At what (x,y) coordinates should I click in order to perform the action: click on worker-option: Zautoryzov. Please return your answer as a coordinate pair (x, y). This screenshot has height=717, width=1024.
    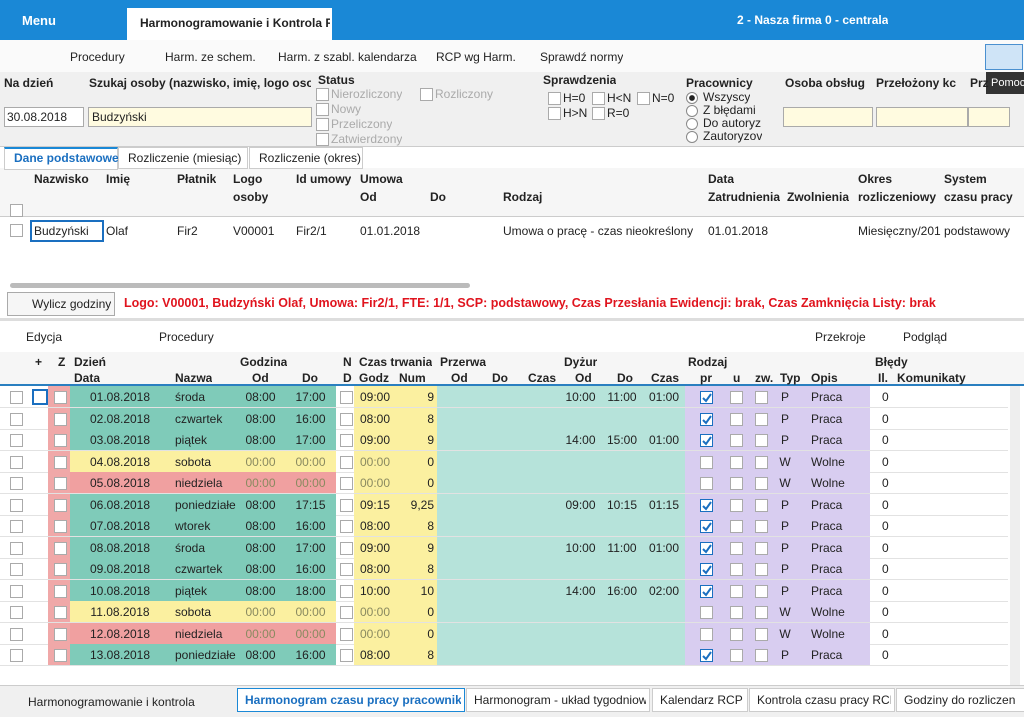
    Looking at the image, I should click on (732, 136).